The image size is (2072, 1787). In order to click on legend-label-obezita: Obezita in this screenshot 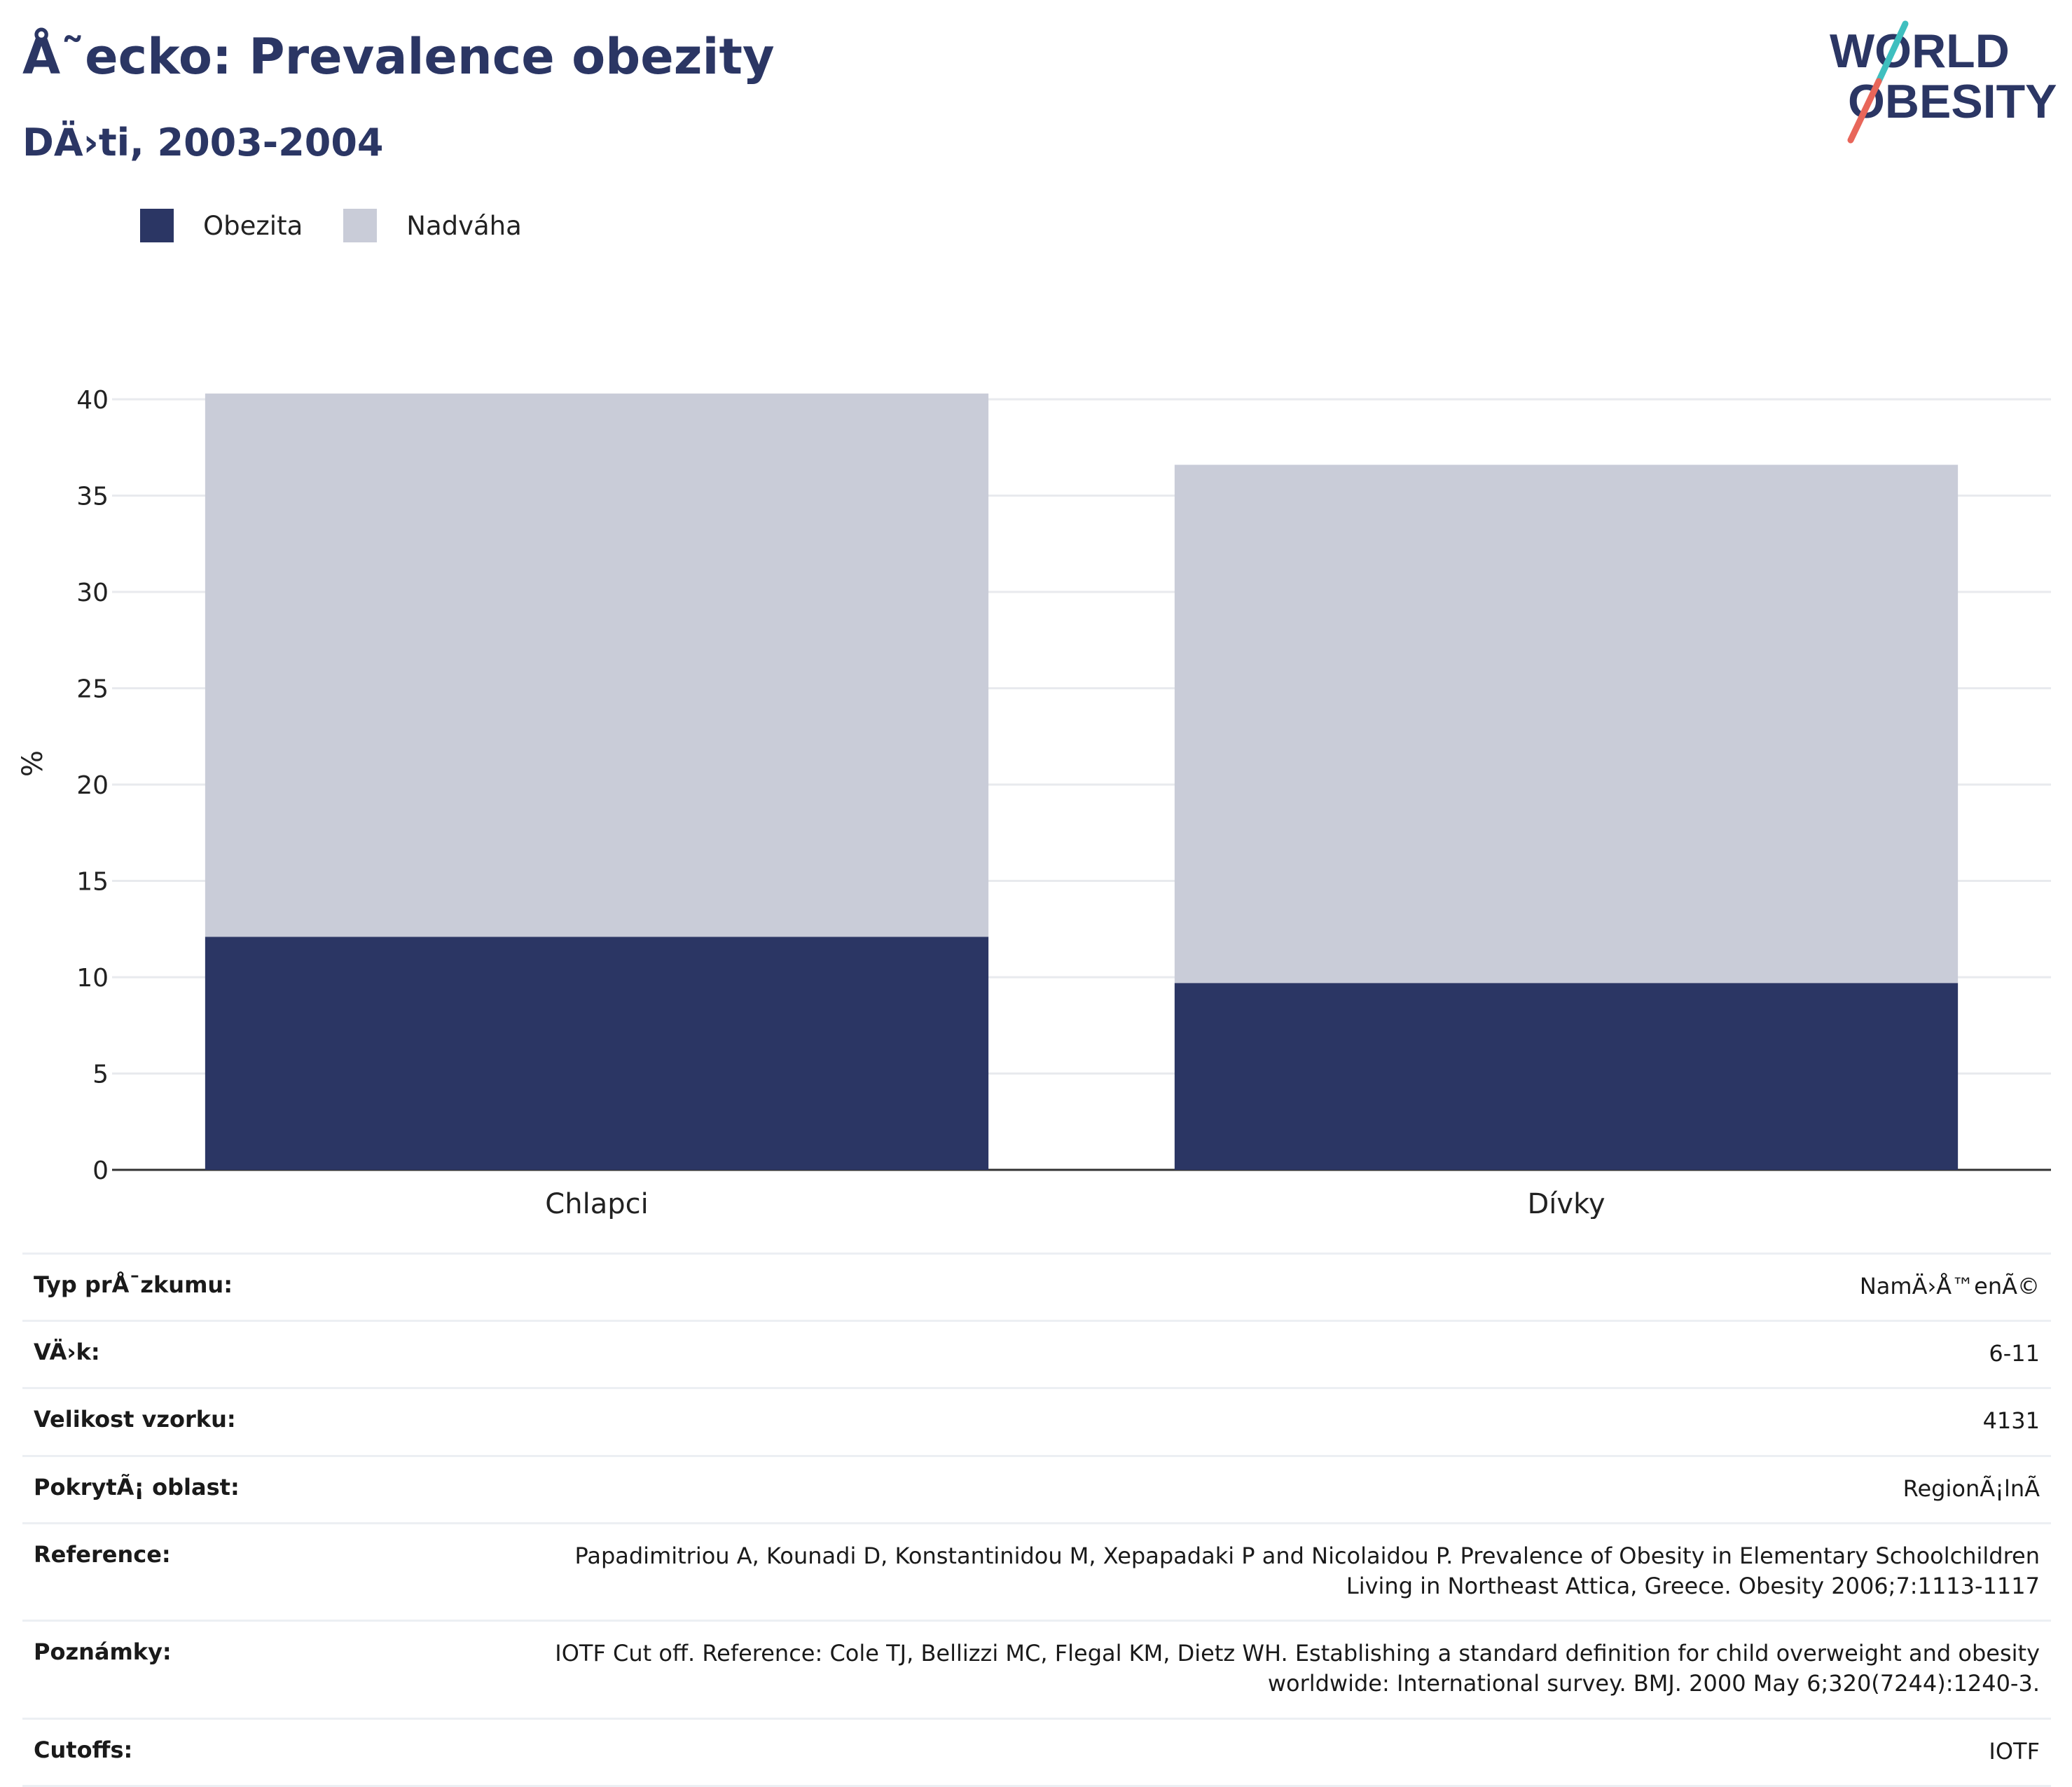, I will do `click(253, 225)`.